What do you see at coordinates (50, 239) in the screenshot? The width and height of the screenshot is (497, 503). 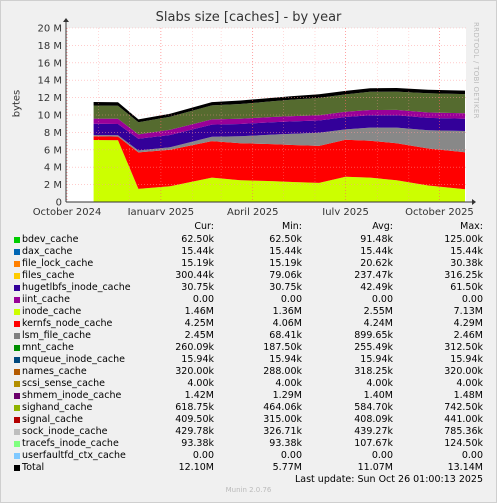 I see `legend-name: bdev_cache` at bounding box center [50, 239].